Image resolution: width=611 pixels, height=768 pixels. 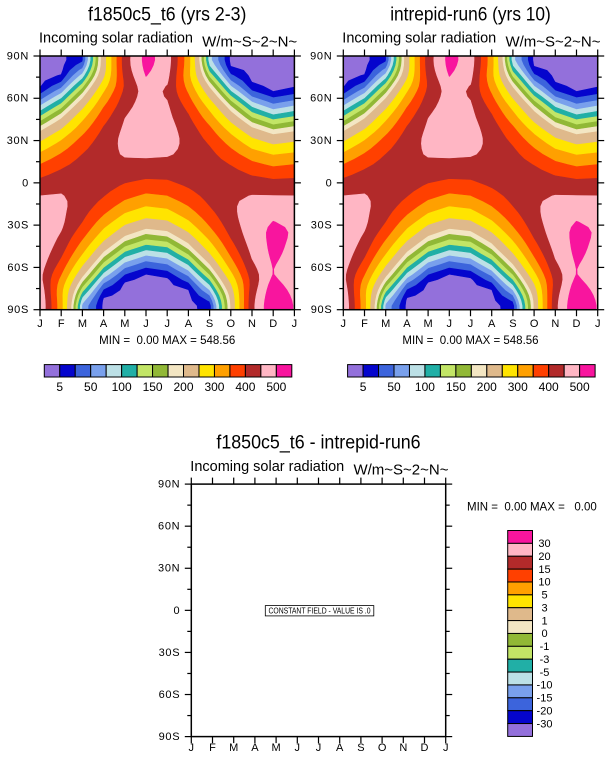 I want to click on svg-text: 1, so click(x=544, y=621).